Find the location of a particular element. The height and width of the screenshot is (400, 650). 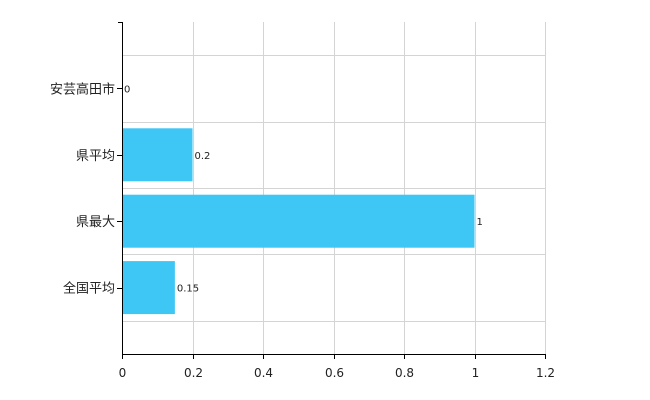

data-label: 1 is located at coordinates (480, 222).